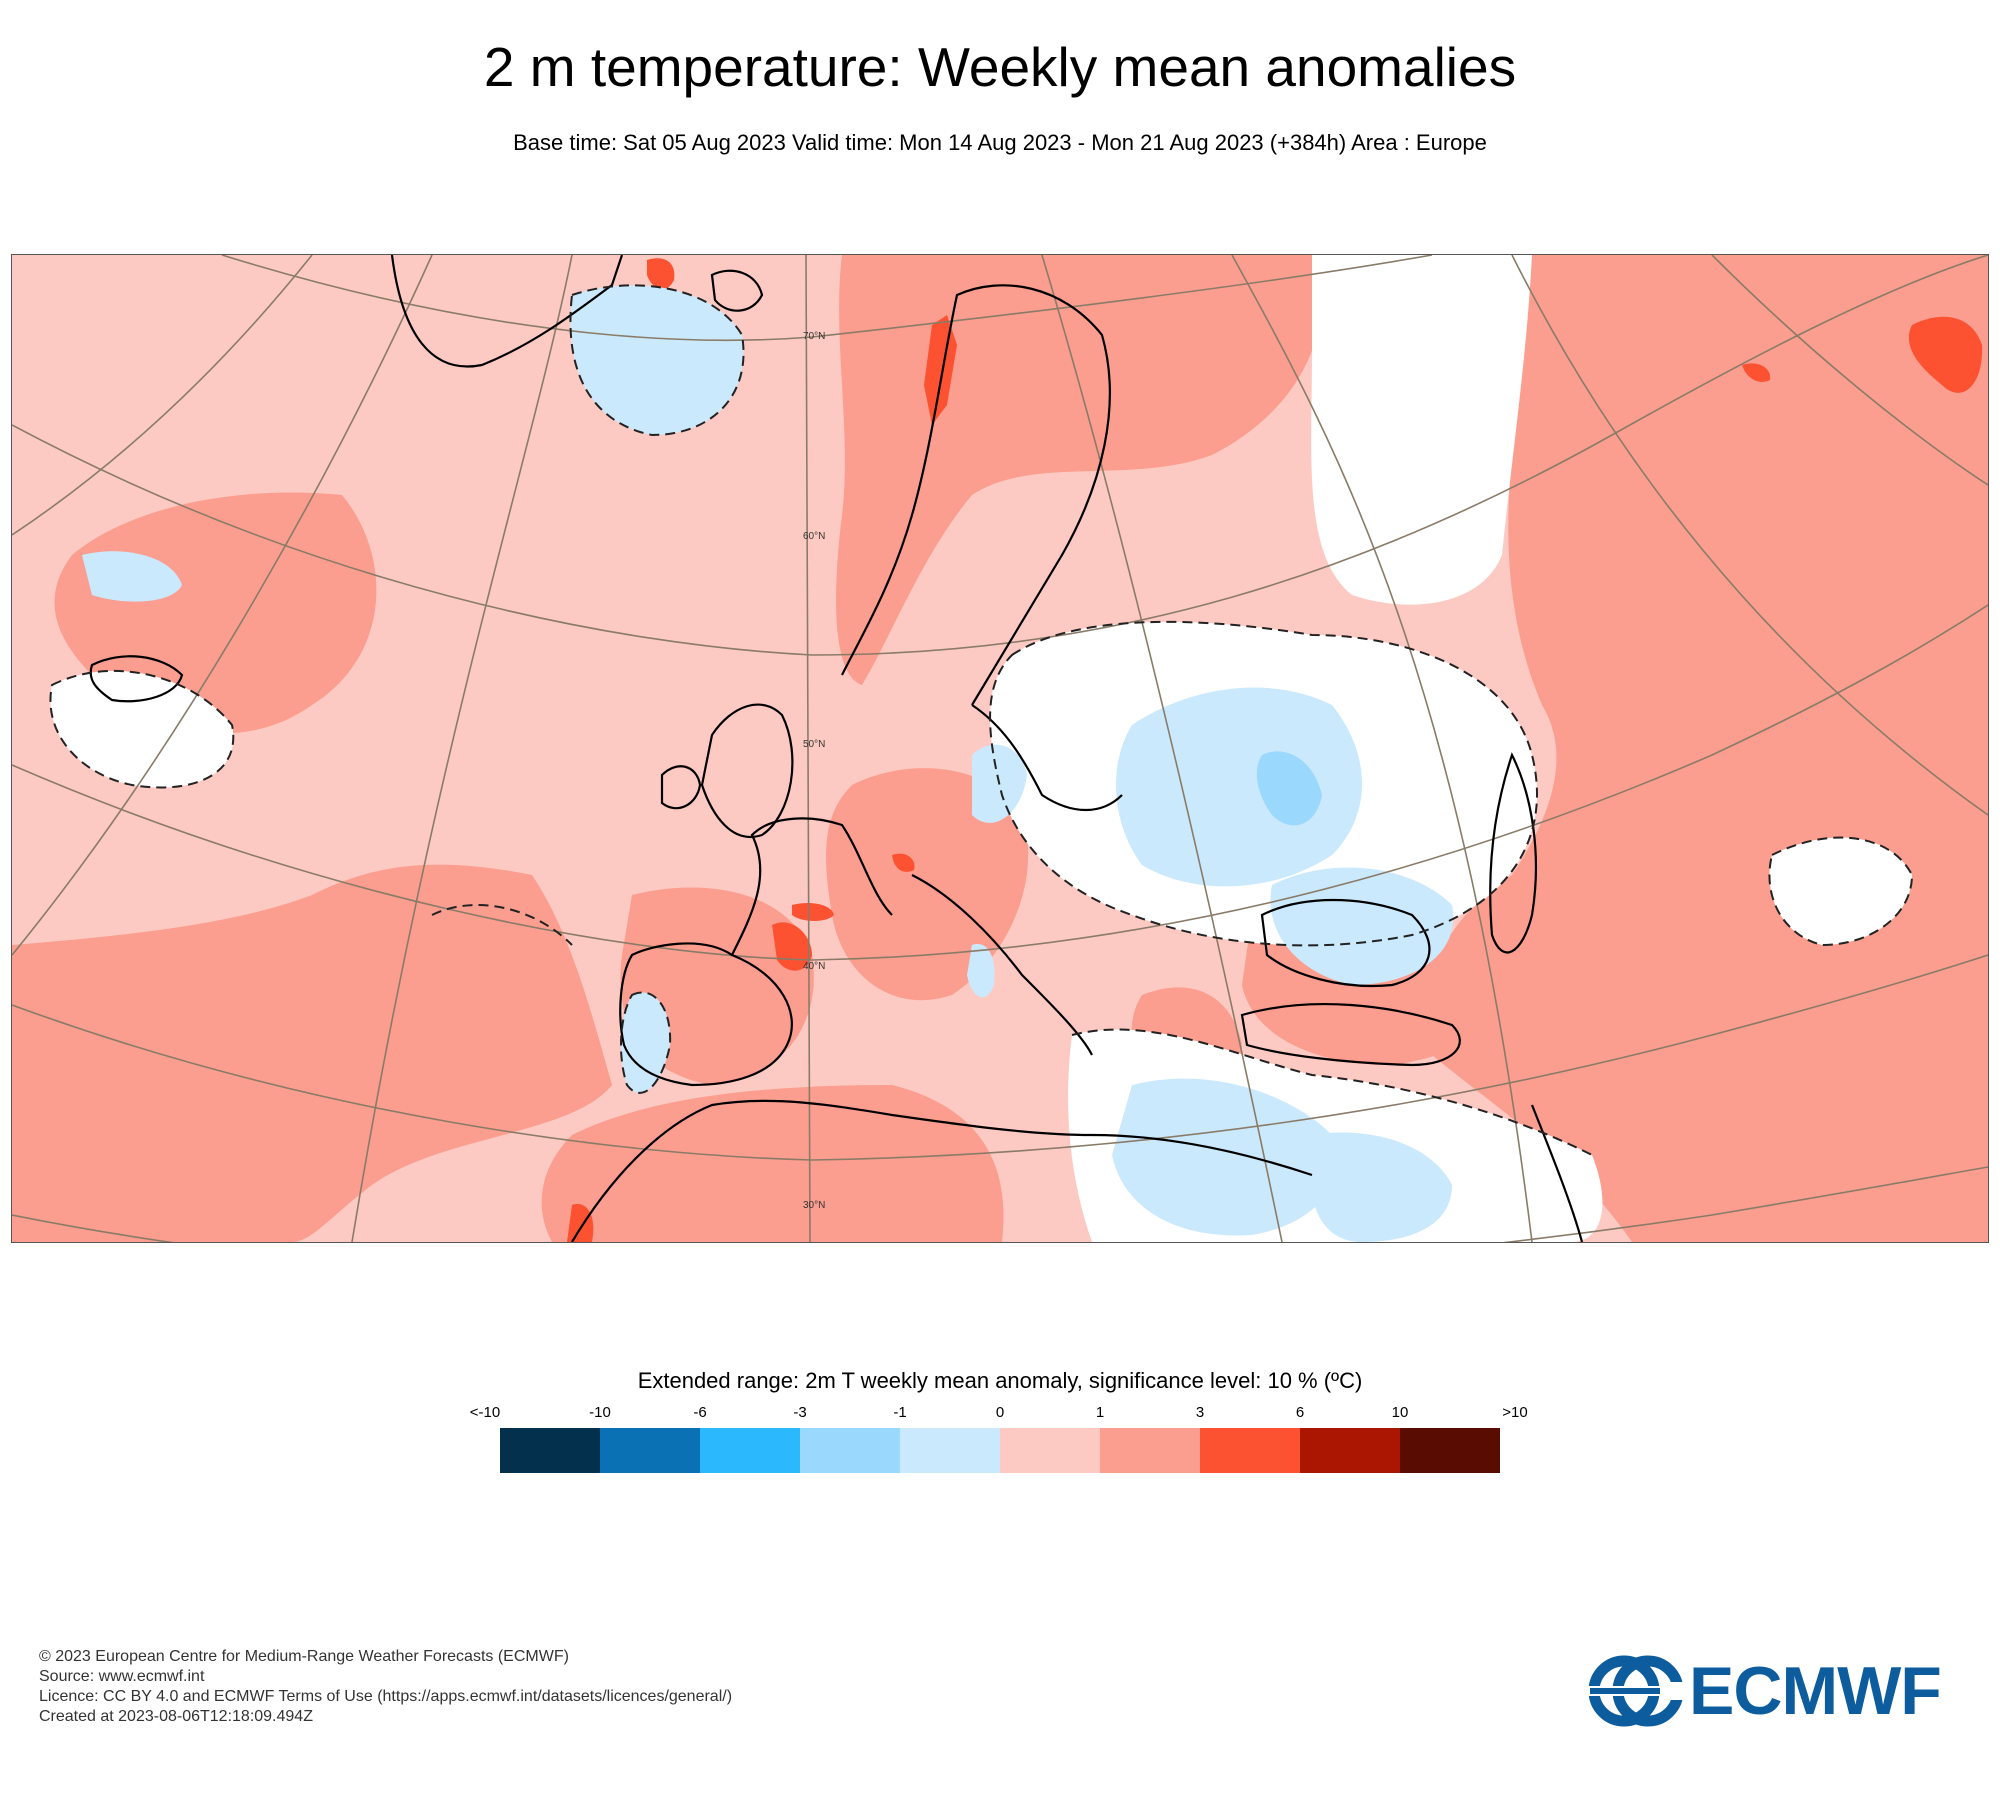  Describe the element at coordinates (1000, 67) in the screenshot. I see `chart-title: 2 m temperature: Weekly mean anomalies` at that location.